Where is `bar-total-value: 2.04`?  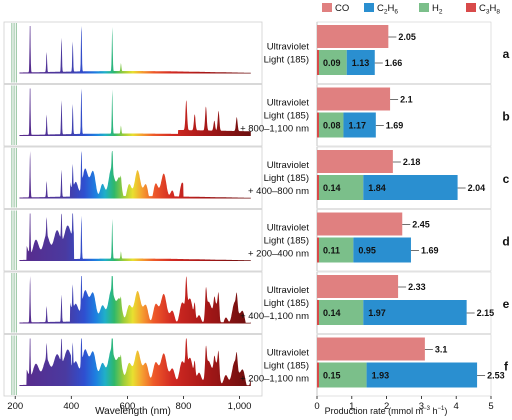 bar-total-value: 2.04 is located at coordinates (477, 188).